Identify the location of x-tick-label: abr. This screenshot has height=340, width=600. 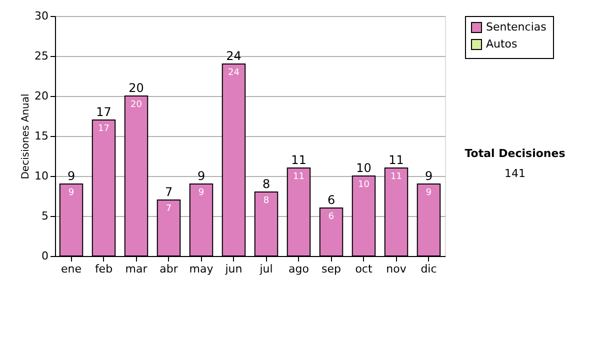
(169, 269).